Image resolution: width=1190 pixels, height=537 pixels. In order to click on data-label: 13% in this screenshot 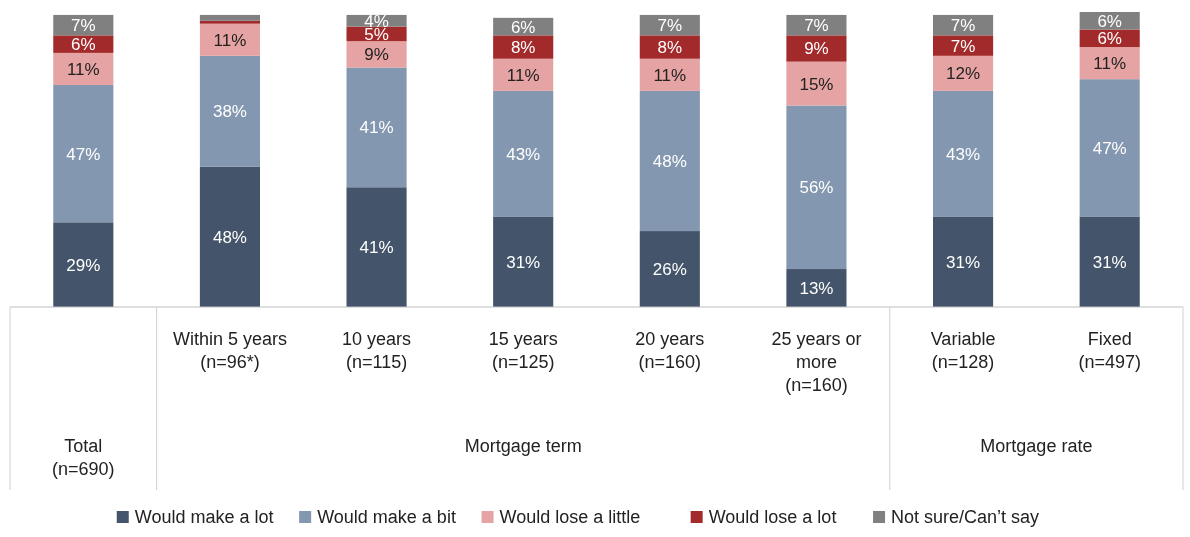, I will do `click(816, 288)`.